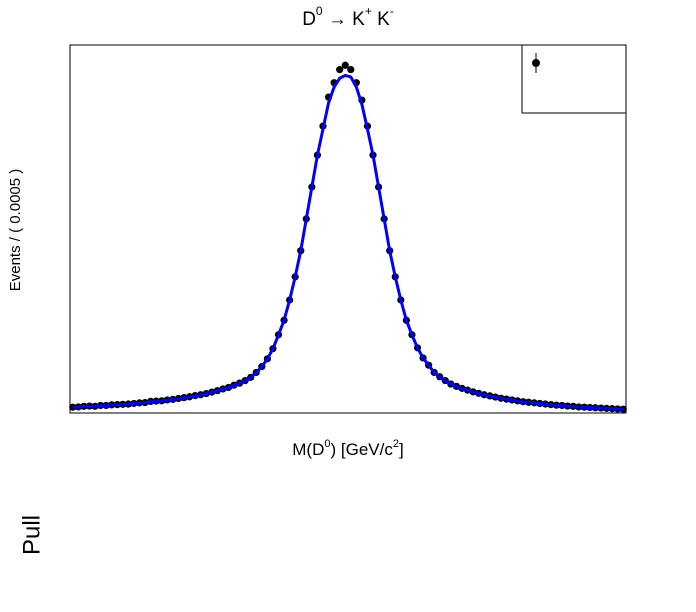  Describe the element at coordinates (319, 11) in the screenshot. I see `title-part: 0` at that location.